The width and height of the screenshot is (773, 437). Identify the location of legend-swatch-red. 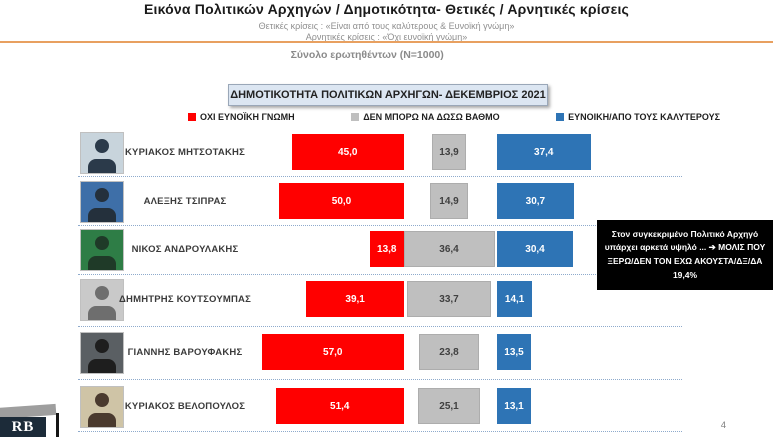
(192, 117).